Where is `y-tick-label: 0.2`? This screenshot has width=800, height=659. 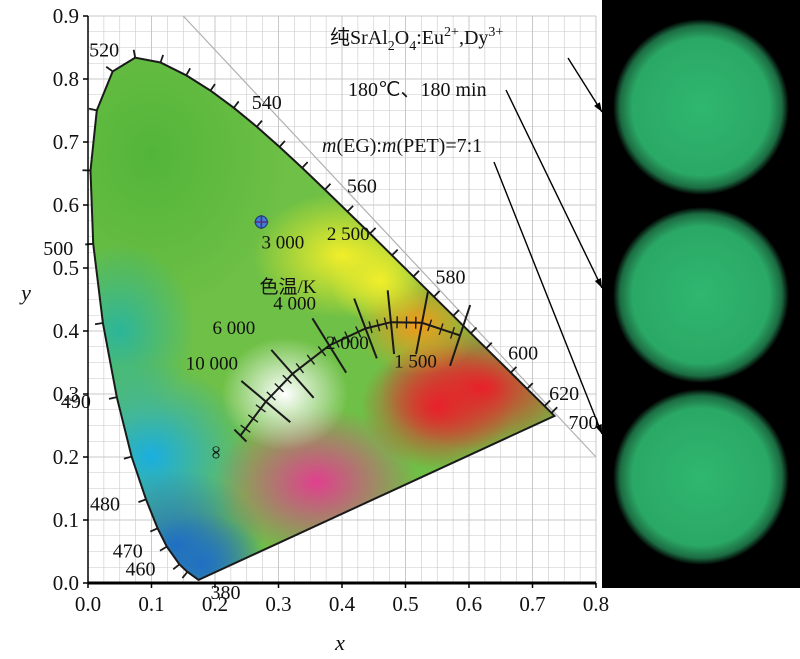
y-tick-label: 0.2 is located at coordinates (66, 457).